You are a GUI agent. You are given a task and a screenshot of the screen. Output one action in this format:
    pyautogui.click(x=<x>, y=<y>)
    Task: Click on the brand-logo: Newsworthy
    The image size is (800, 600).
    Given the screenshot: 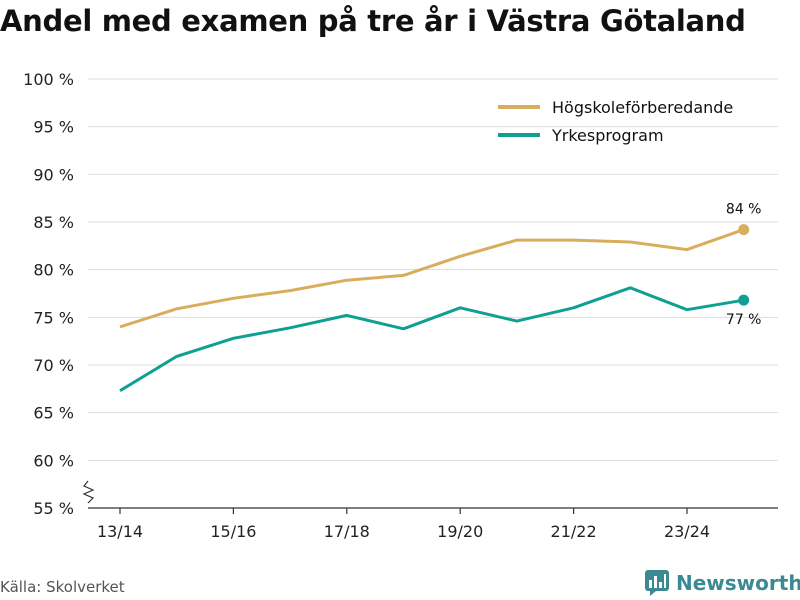 What is the action you would take?
    pyautogui.click(x=722, y=583)
    